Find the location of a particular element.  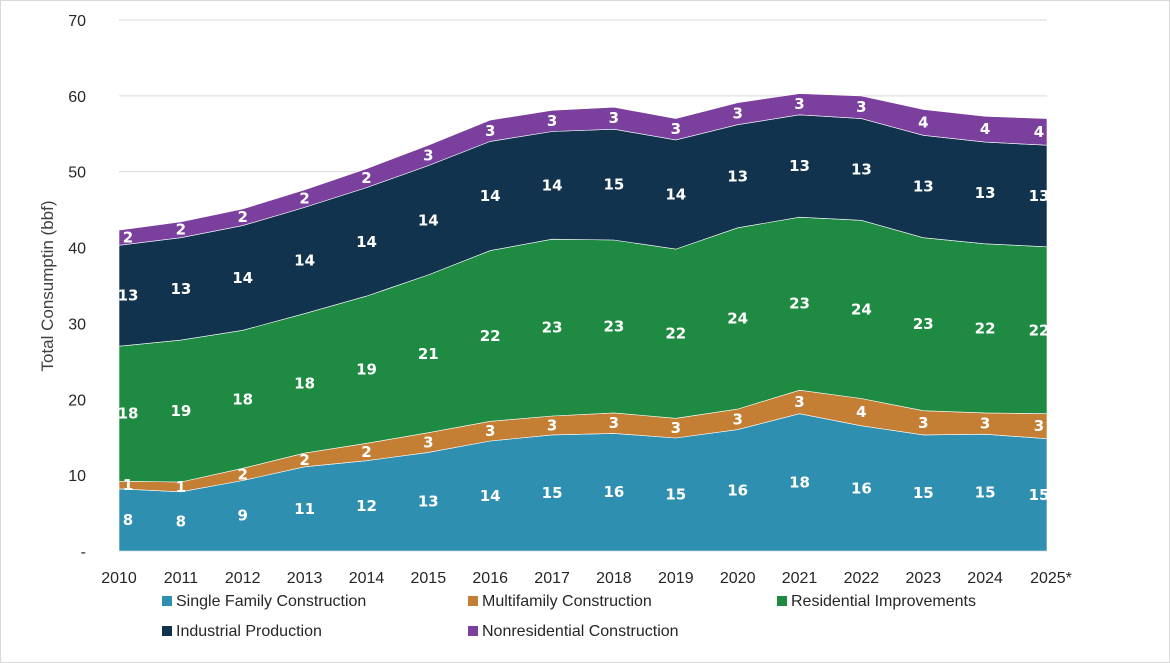

x-tick-label: 2023 is located at coordinates (924, 578).